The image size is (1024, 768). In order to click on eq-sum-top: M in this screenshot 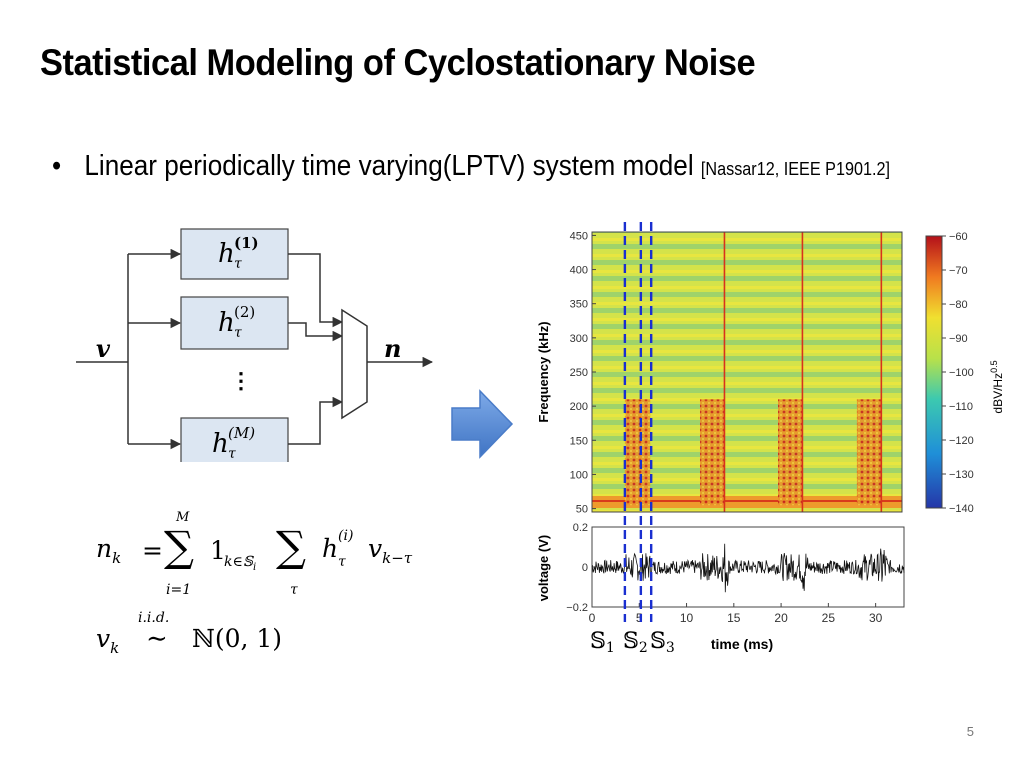, I will do `click(183, 517)`.